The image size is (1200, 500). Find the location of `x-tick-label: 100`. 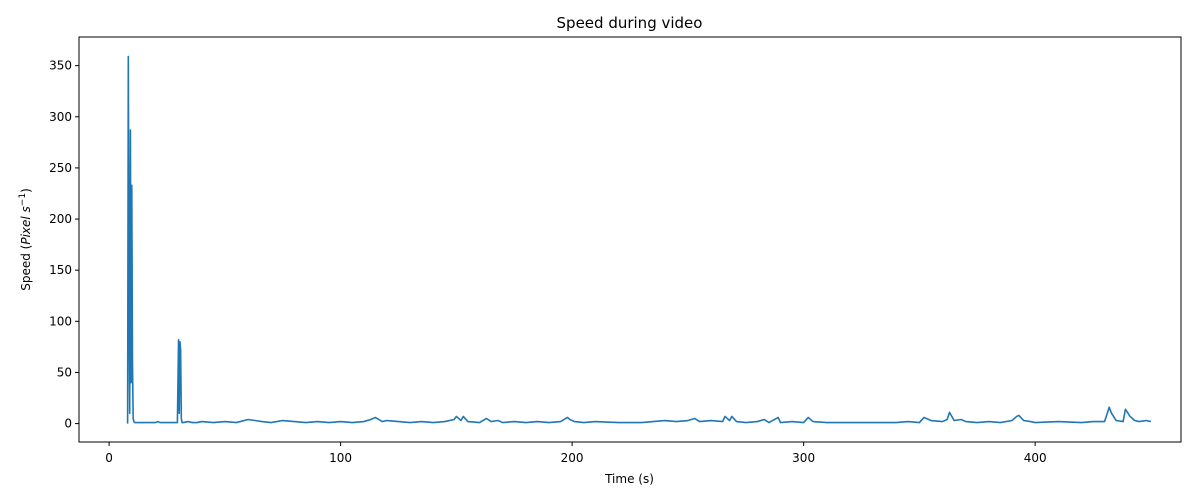

x-tick-label: 100 is located at coordinates (340, 458).